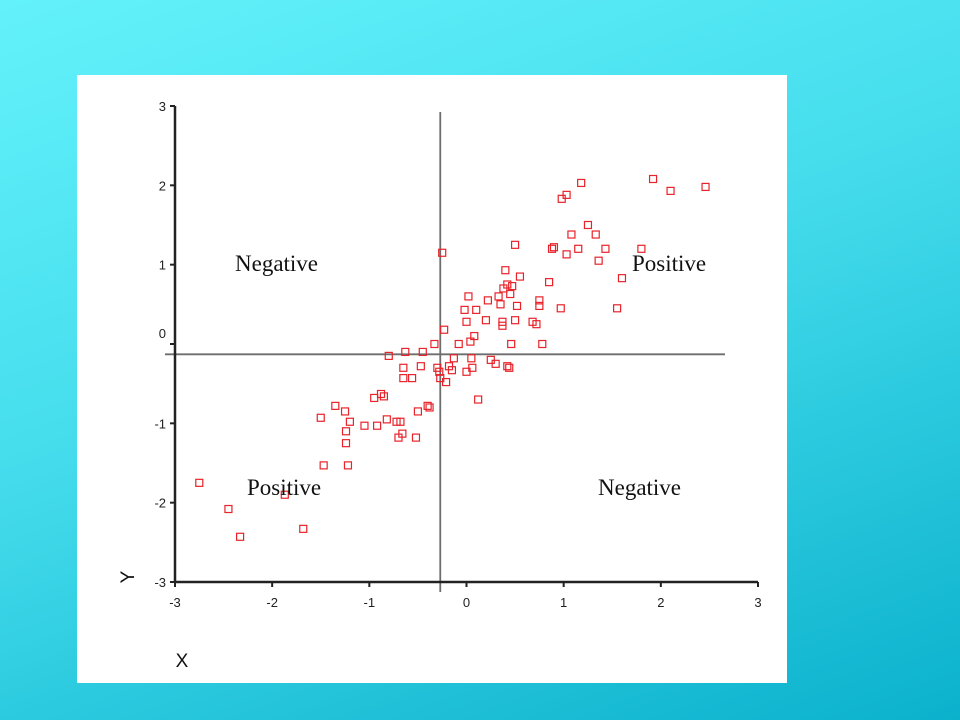 Image resolution: width=960 pixels, height=720 pixels. Describe the element at coordinates (669, 263) in the screenshot. I see `quadrant-label-top-right: Positive` at that location.